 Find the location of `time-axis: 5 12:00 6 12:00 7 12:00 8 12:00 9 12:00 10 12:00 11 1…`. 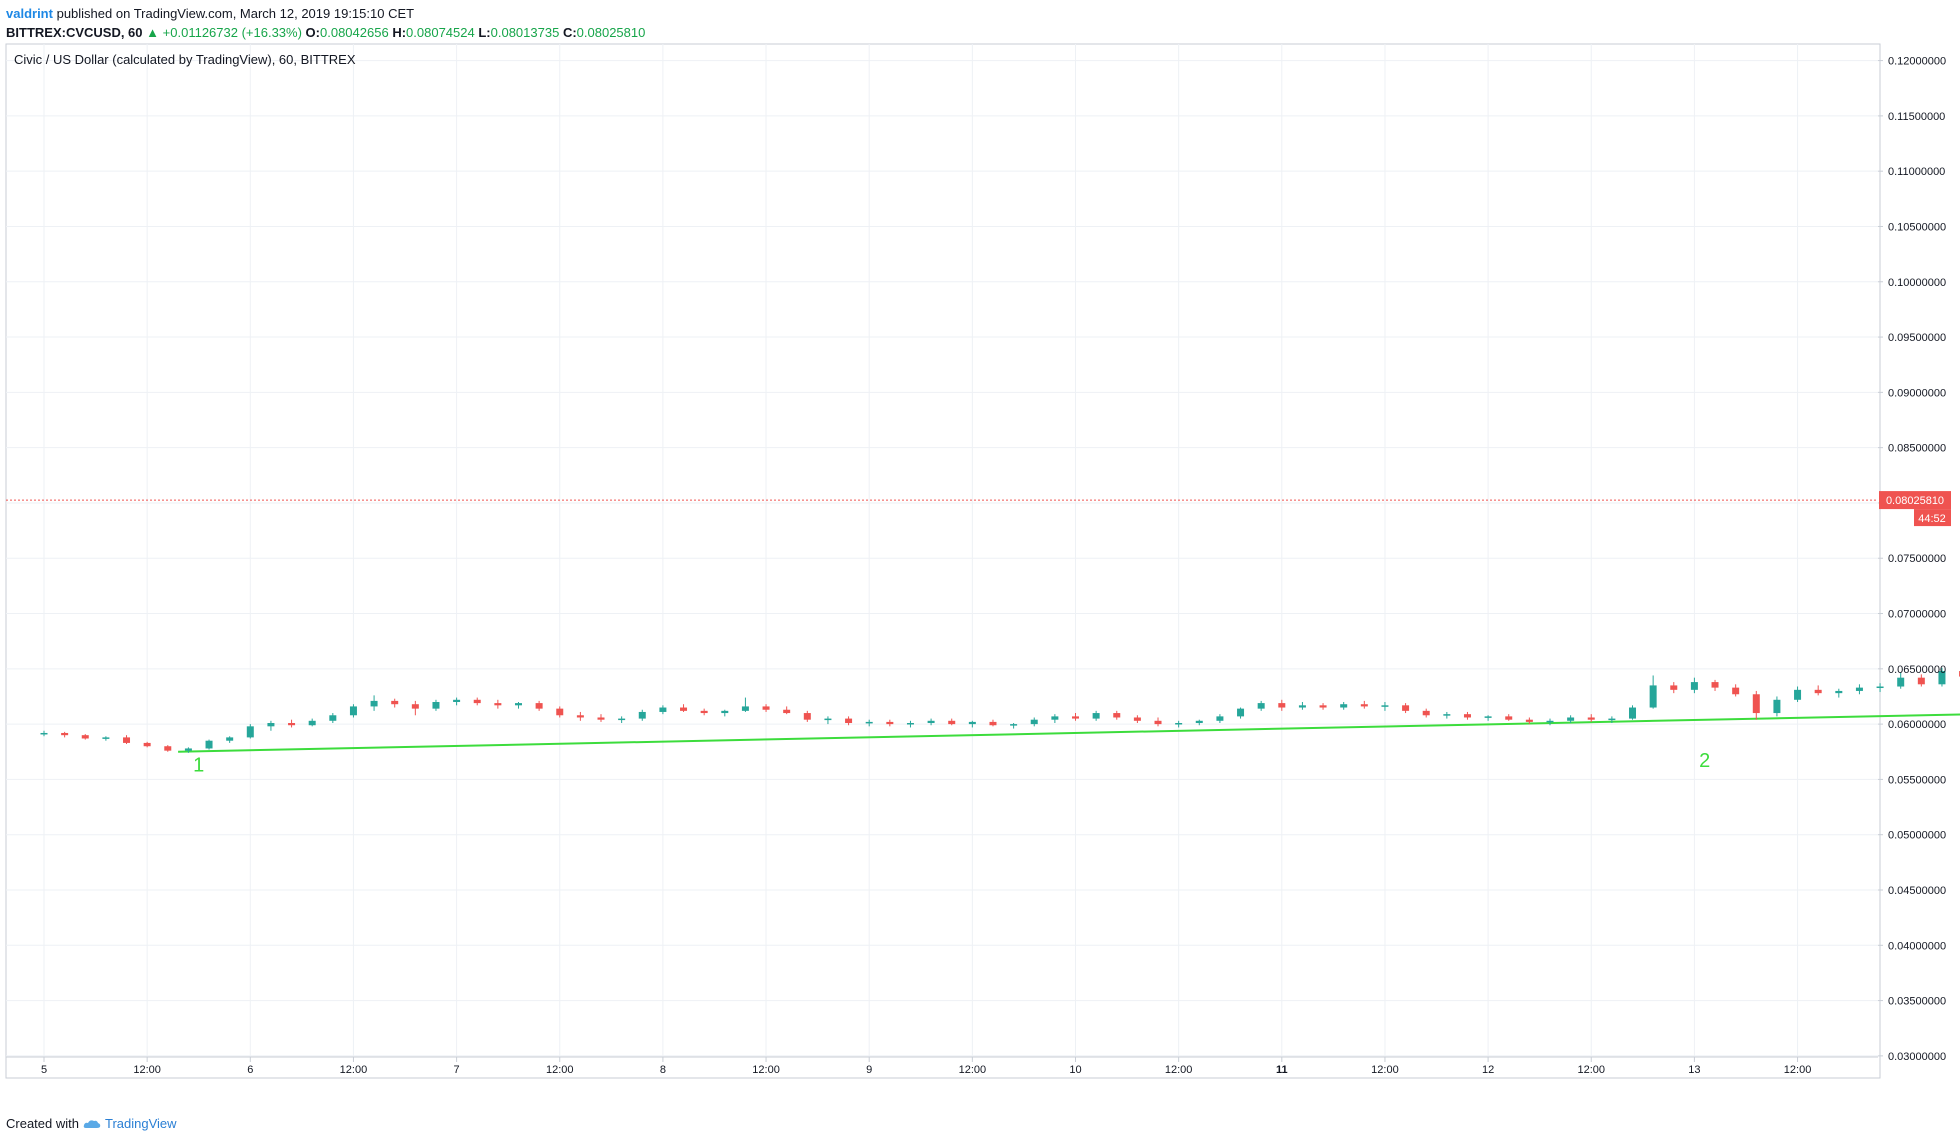

time-axis: 5 12:00 6 12:00 7 12:00 8 12:00 9 12:00 10 12:00 11 1… is located at coordinates (942, 1066).